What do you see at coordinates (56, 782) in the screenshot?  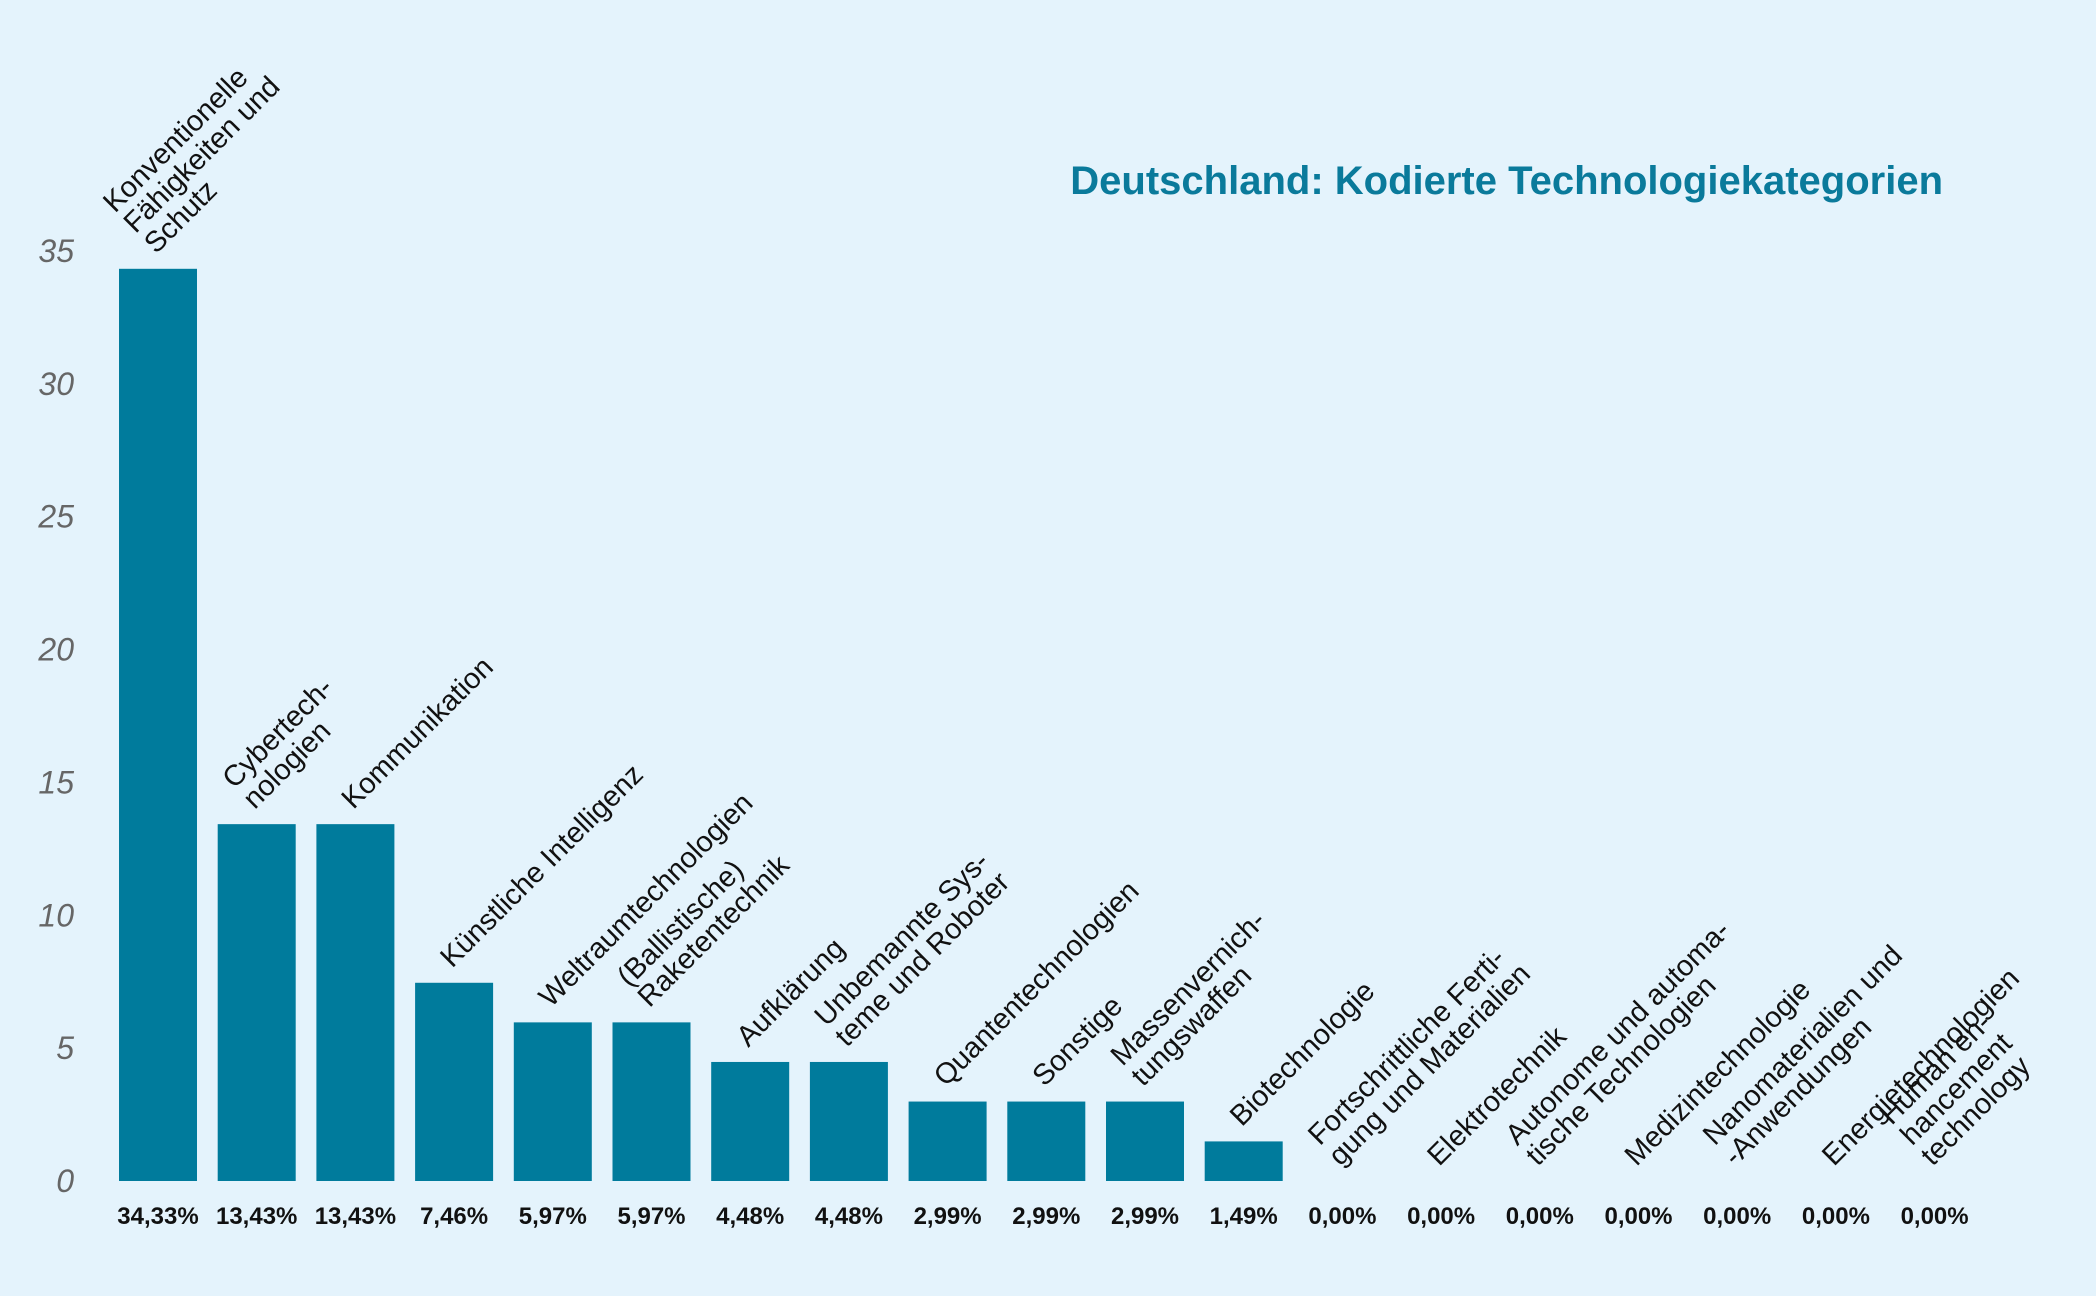 I see `y-tick-label: 15` at bounding box center [56, 782].